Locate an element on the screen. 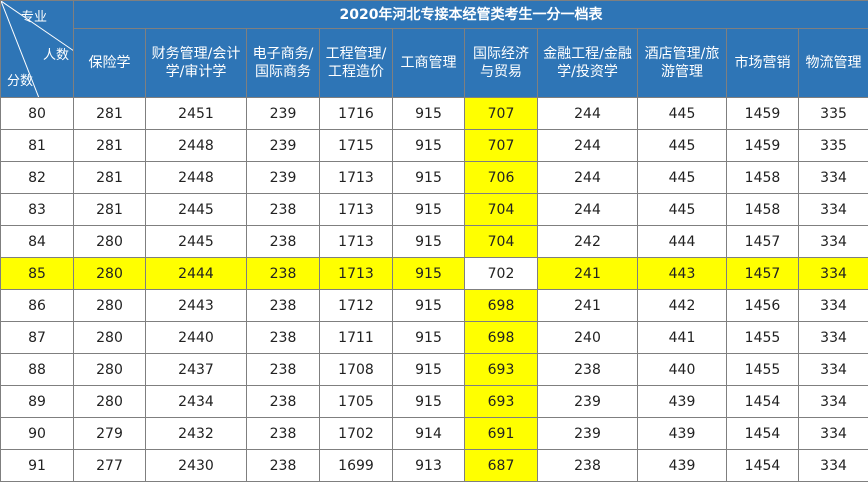 The image size is (868, 495). table-row: 88 280 2437 238 1708 915 693 238 440 1455 334 is located at coordinates (434, 369).